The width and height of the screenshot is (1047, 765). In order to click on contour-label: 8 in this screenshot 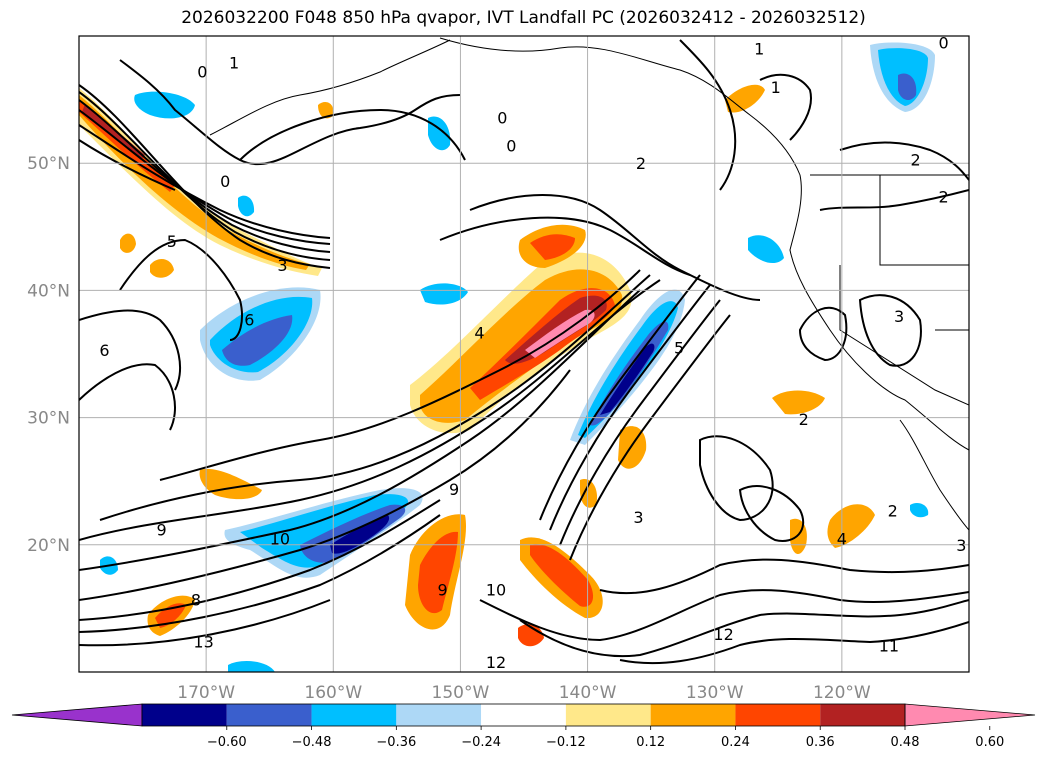, I will do `click(196, 599)`.